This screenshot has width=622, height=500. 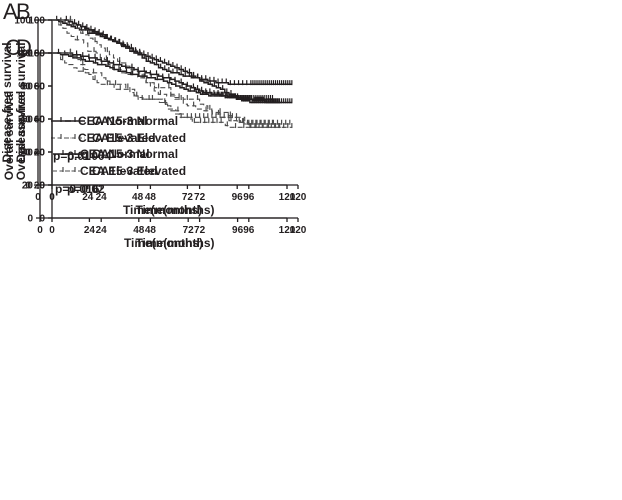 What do you see at coordinates (24, 47) in the screenshot?
I see `panel-letter: D` at bounding box center [24, 47].